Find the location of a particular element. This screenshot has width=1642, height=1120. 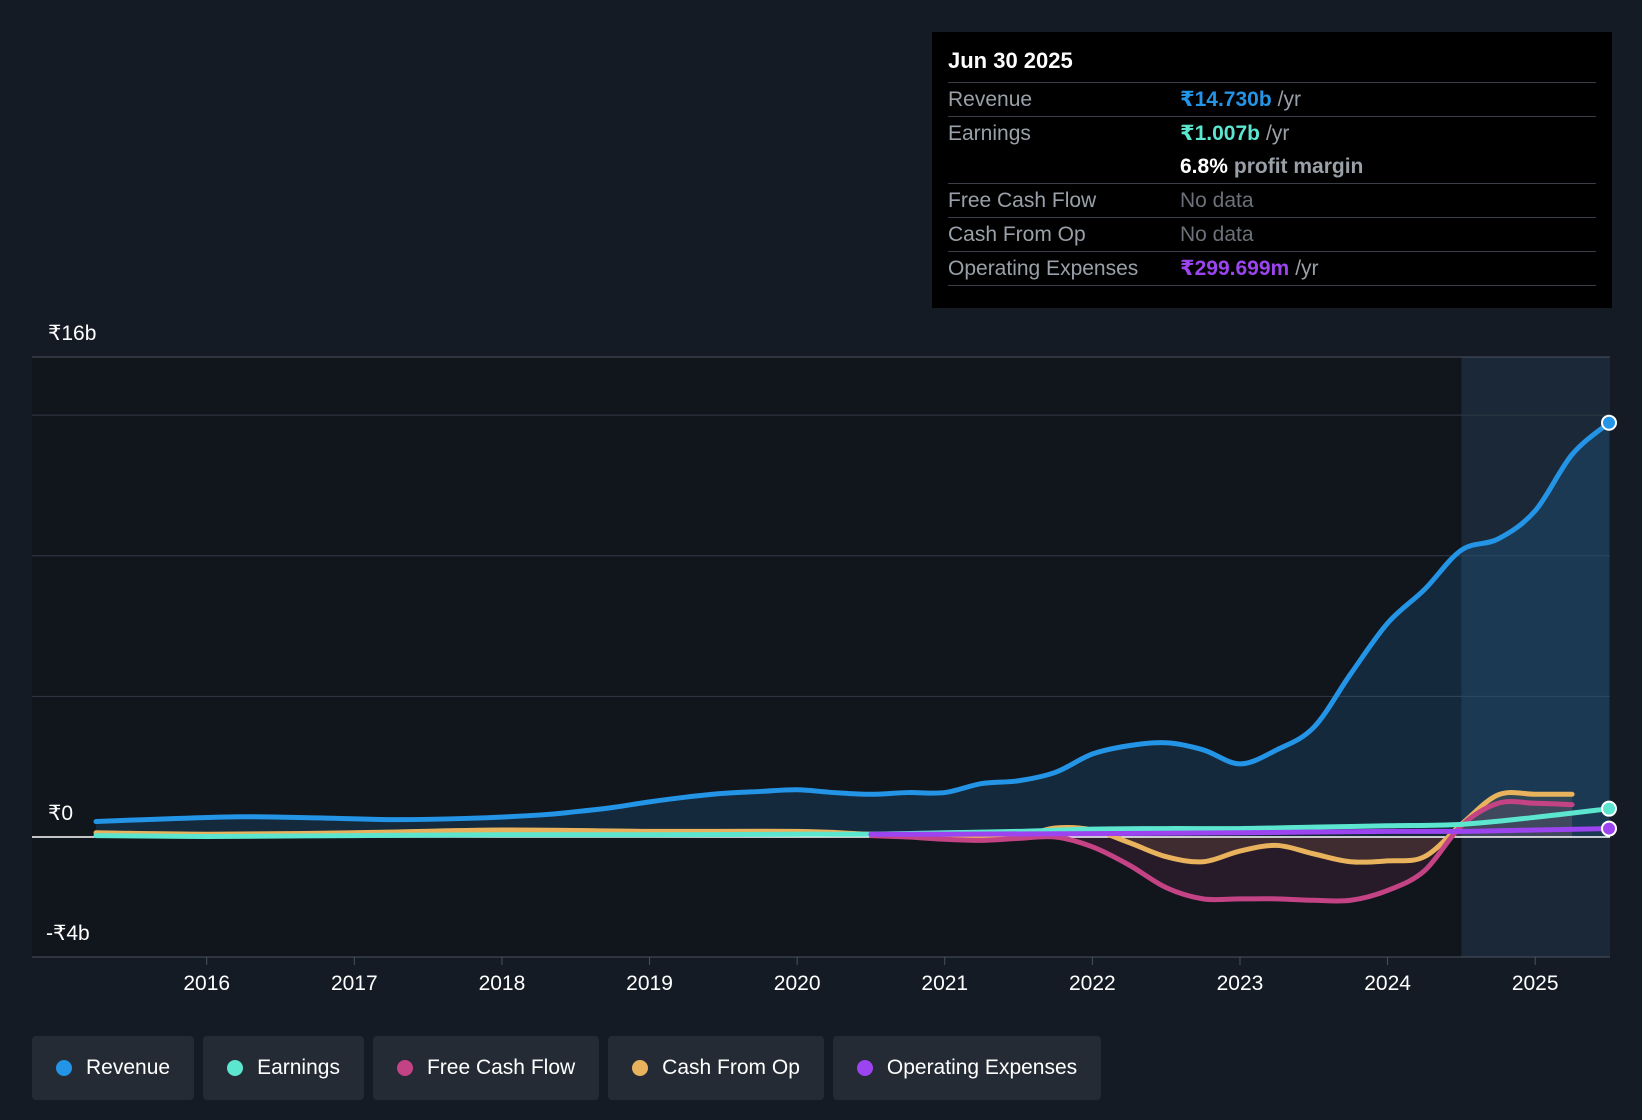

tooltip-row-fcf: Free Cash Flow No data is located at coordinates (1272, 201).